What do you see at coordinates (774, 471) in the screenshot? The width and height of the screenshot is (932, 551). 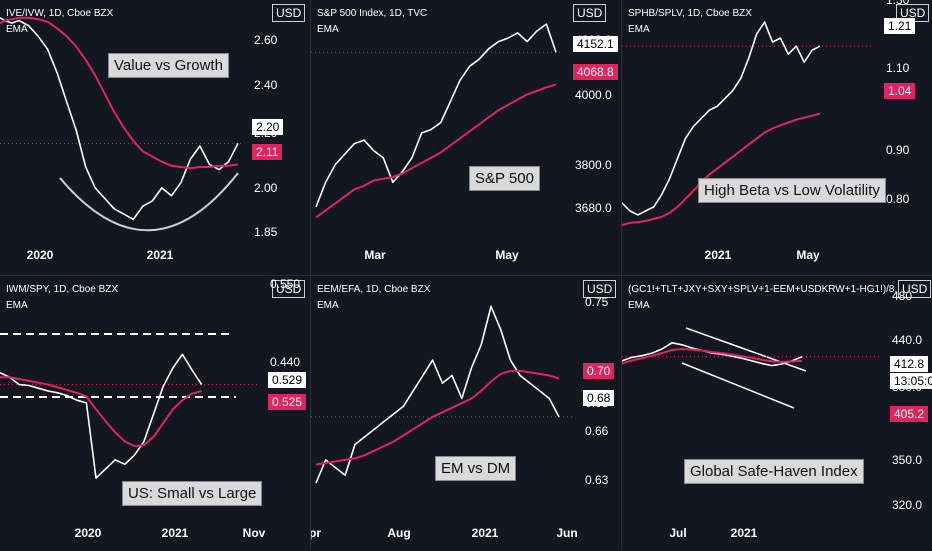 I see `annotation-box: Global Safe-Haven Index` at bounding box center [774, 471].